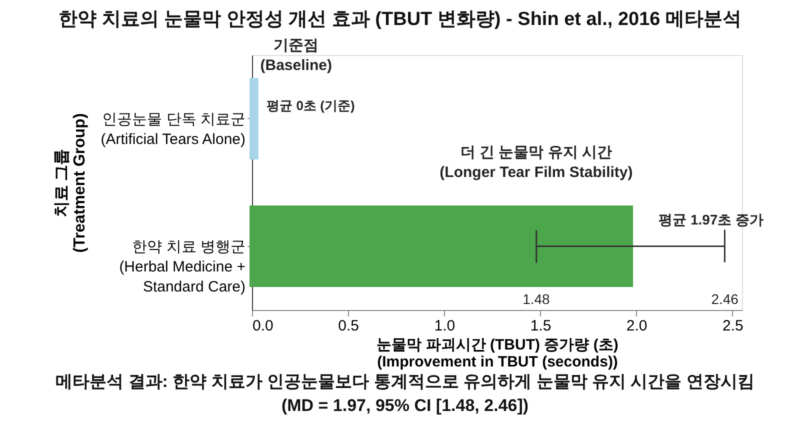 This screenshot has width=800, height=436. Describe the element at coordinates (536, 162) in the screenshot. I see `annotation: 더 긴 눈물막 유지 시간 (Longer Tear Film Stability)` at that location.